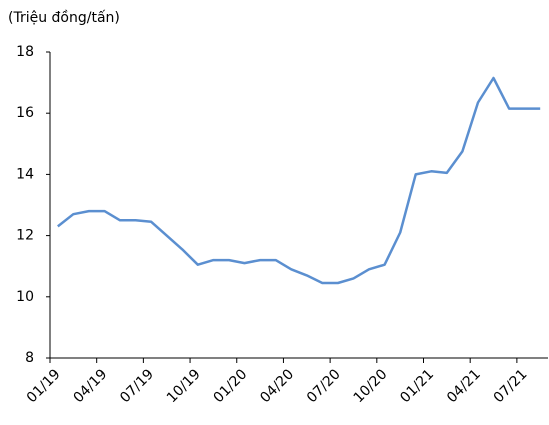 This screenshot has width=549, height=425. I want to click on x-tick-label: 01/21, so click(417, 386).